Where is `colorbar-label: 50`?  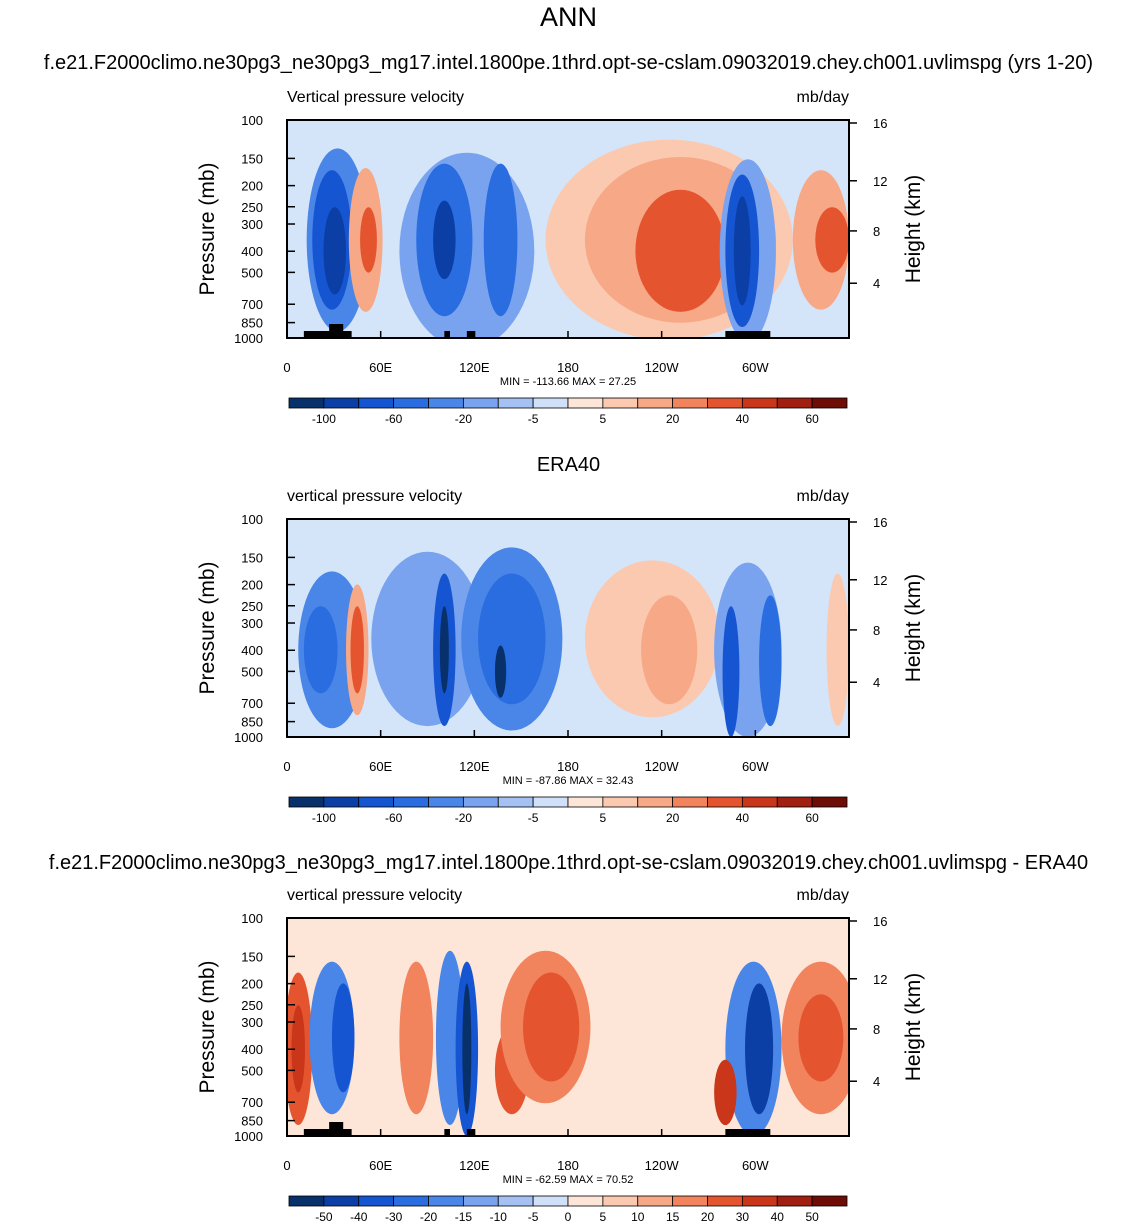
colorbar-label: 50 is located at coordinates (812, 1217).